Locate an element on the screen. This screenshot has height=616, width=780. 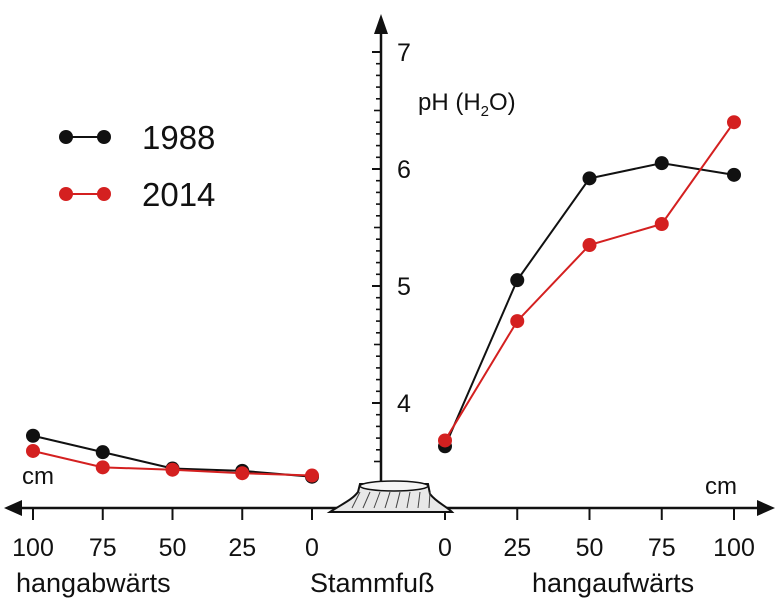
y-tick-label: 5 is located at coordinates (404, 287).